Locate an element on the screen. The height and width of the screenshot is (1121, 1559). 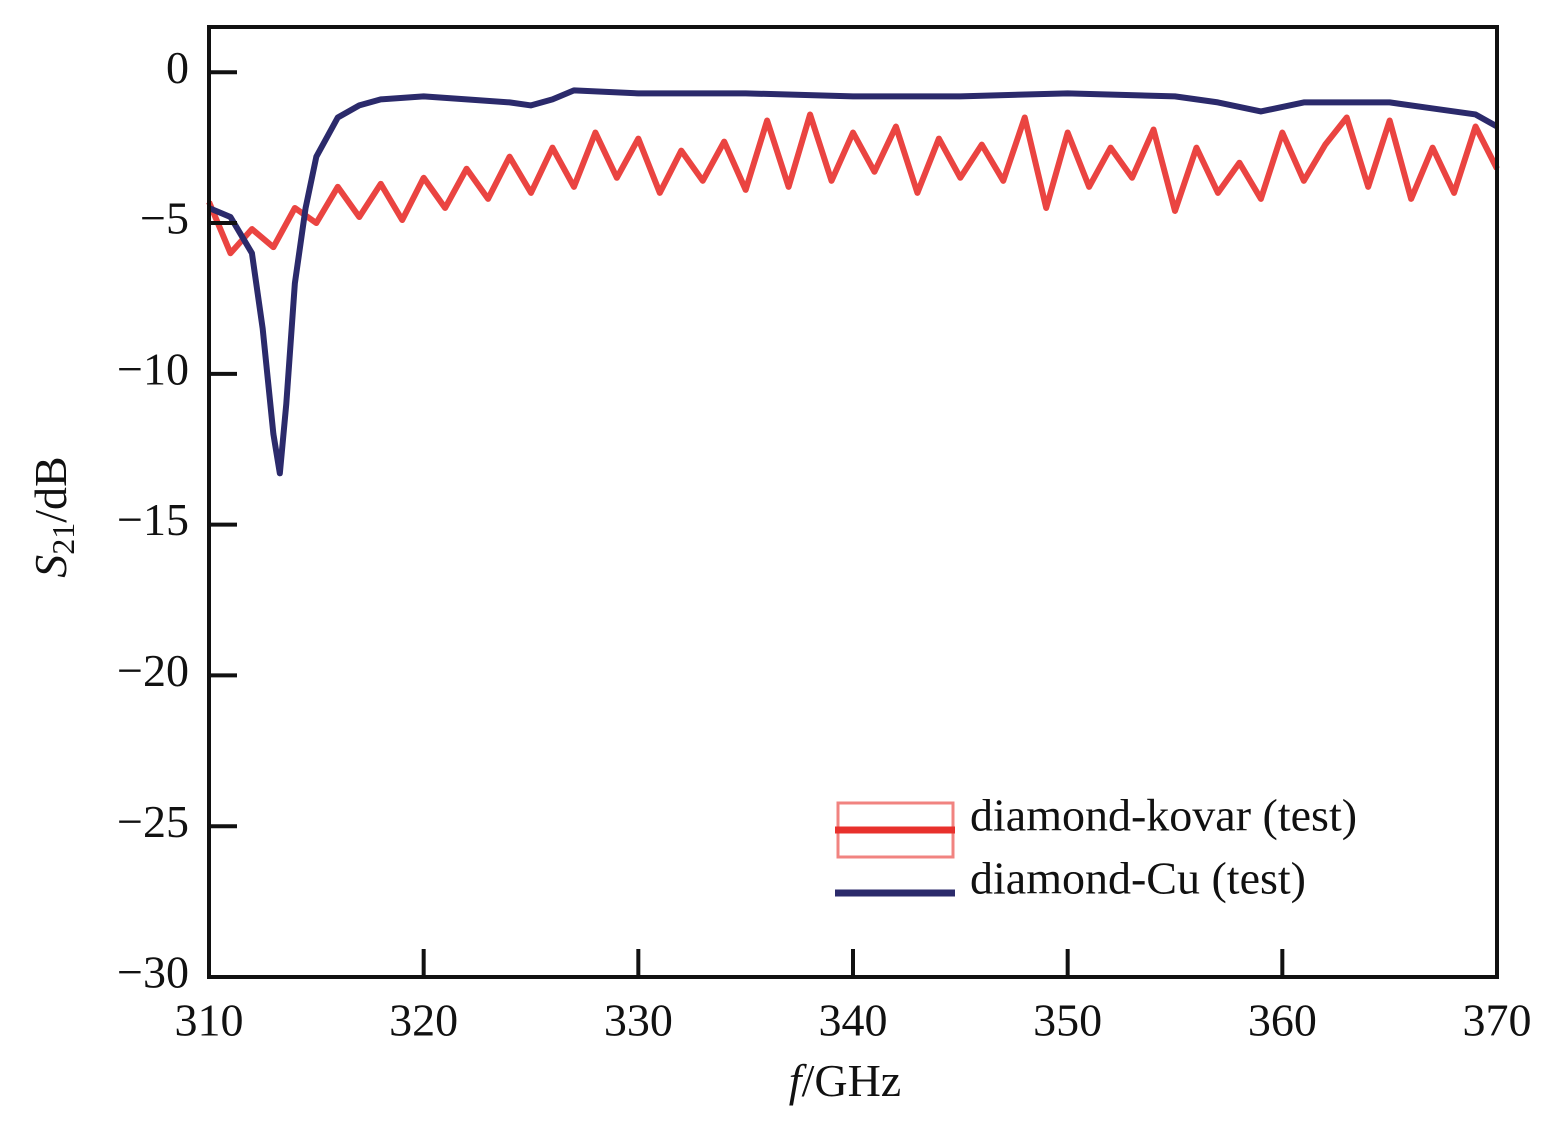
x-tick-label: 330 is located at coordinates (638, 1020).